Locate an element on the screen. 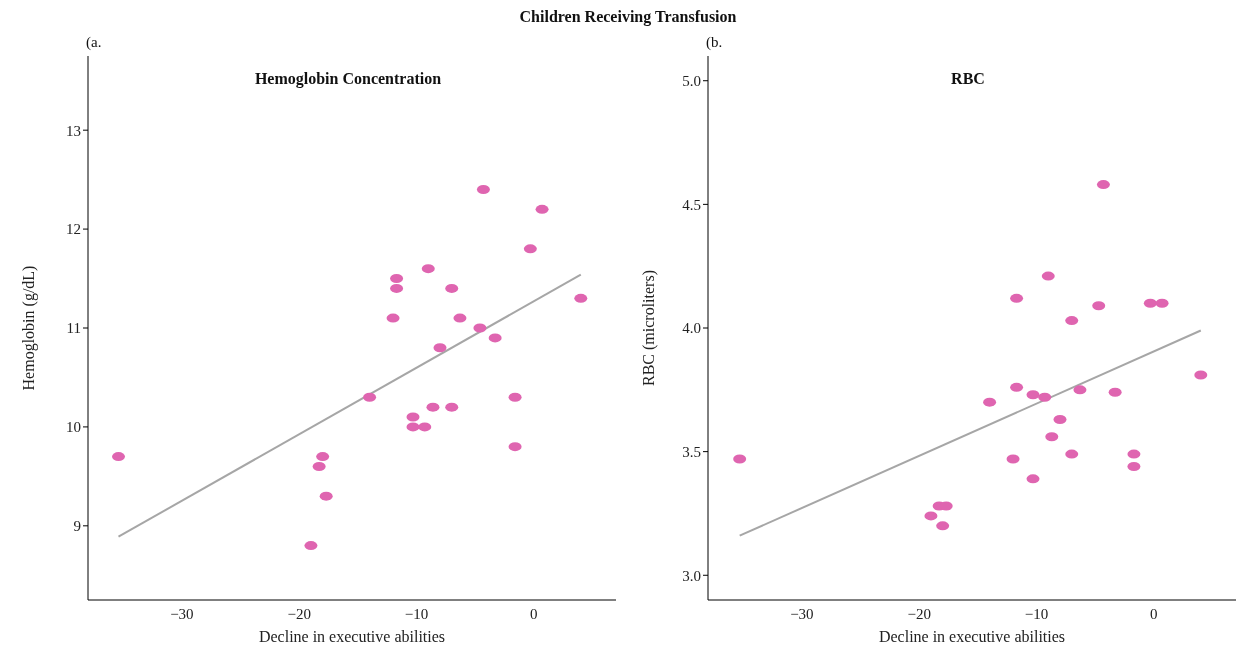  y-tick-label: 4.5 is located at coordinates (691, 204).